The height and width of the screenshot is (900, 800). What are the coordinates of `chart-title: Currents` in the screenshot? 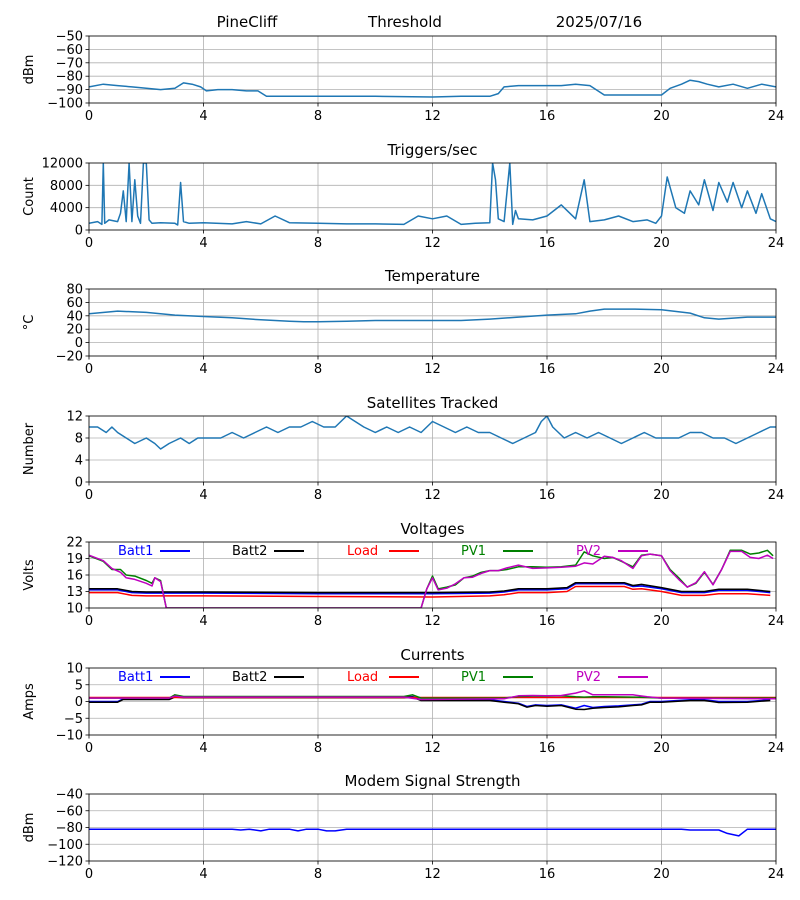 It's located at (432, 655).